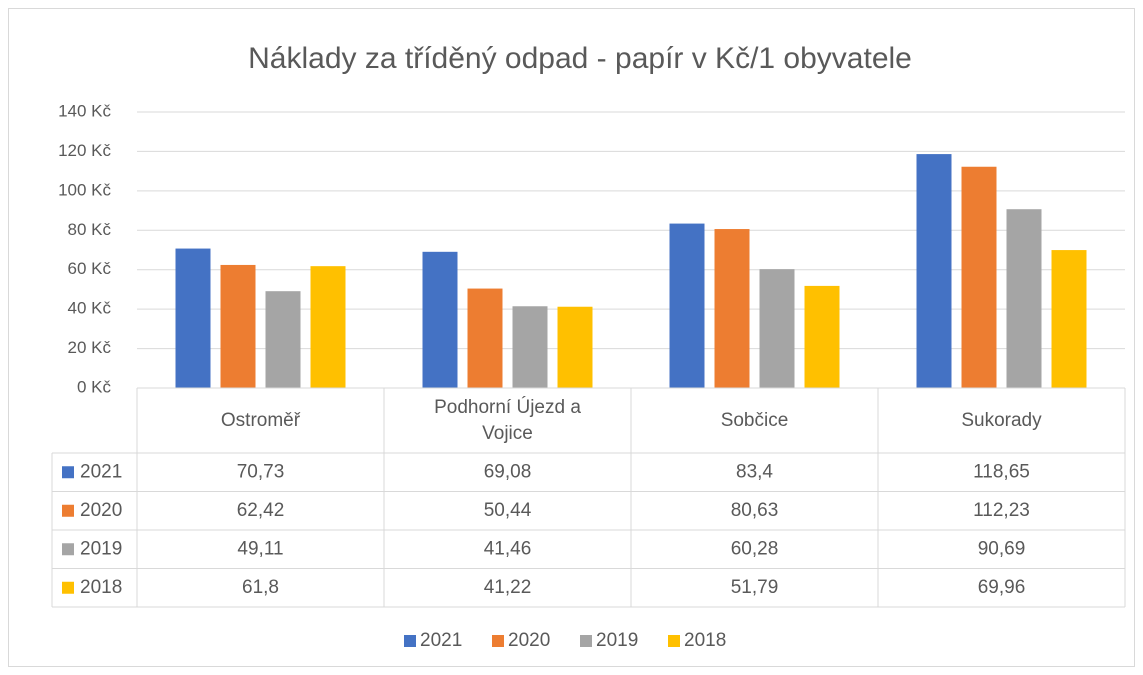  I want to click on table-value: 61,8, so click(260, 587).